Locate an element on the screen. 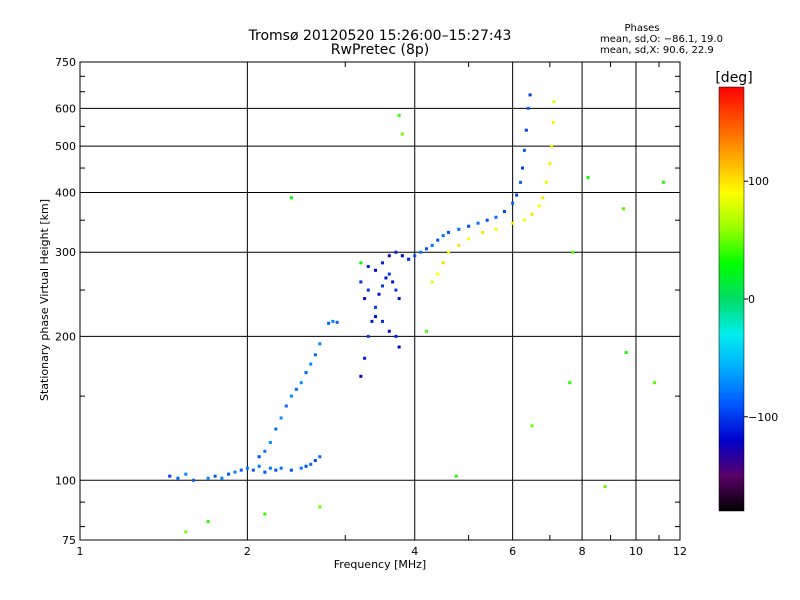 The height and width of the screenshot is (600, 800). phase-info-o: mean, sd,O: −86.1, 19.0 is located at coordinates (661, 39).